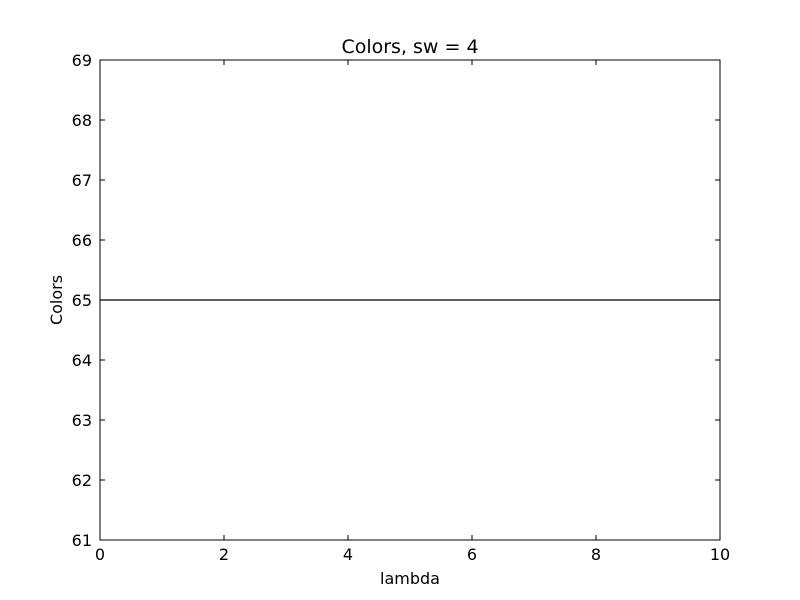 This screenshot has width=800, height=600. What do you see at coordinates (82, 120) in the screenshot?
I see `y-tick-label: 68` at bounding box center [82, 120].